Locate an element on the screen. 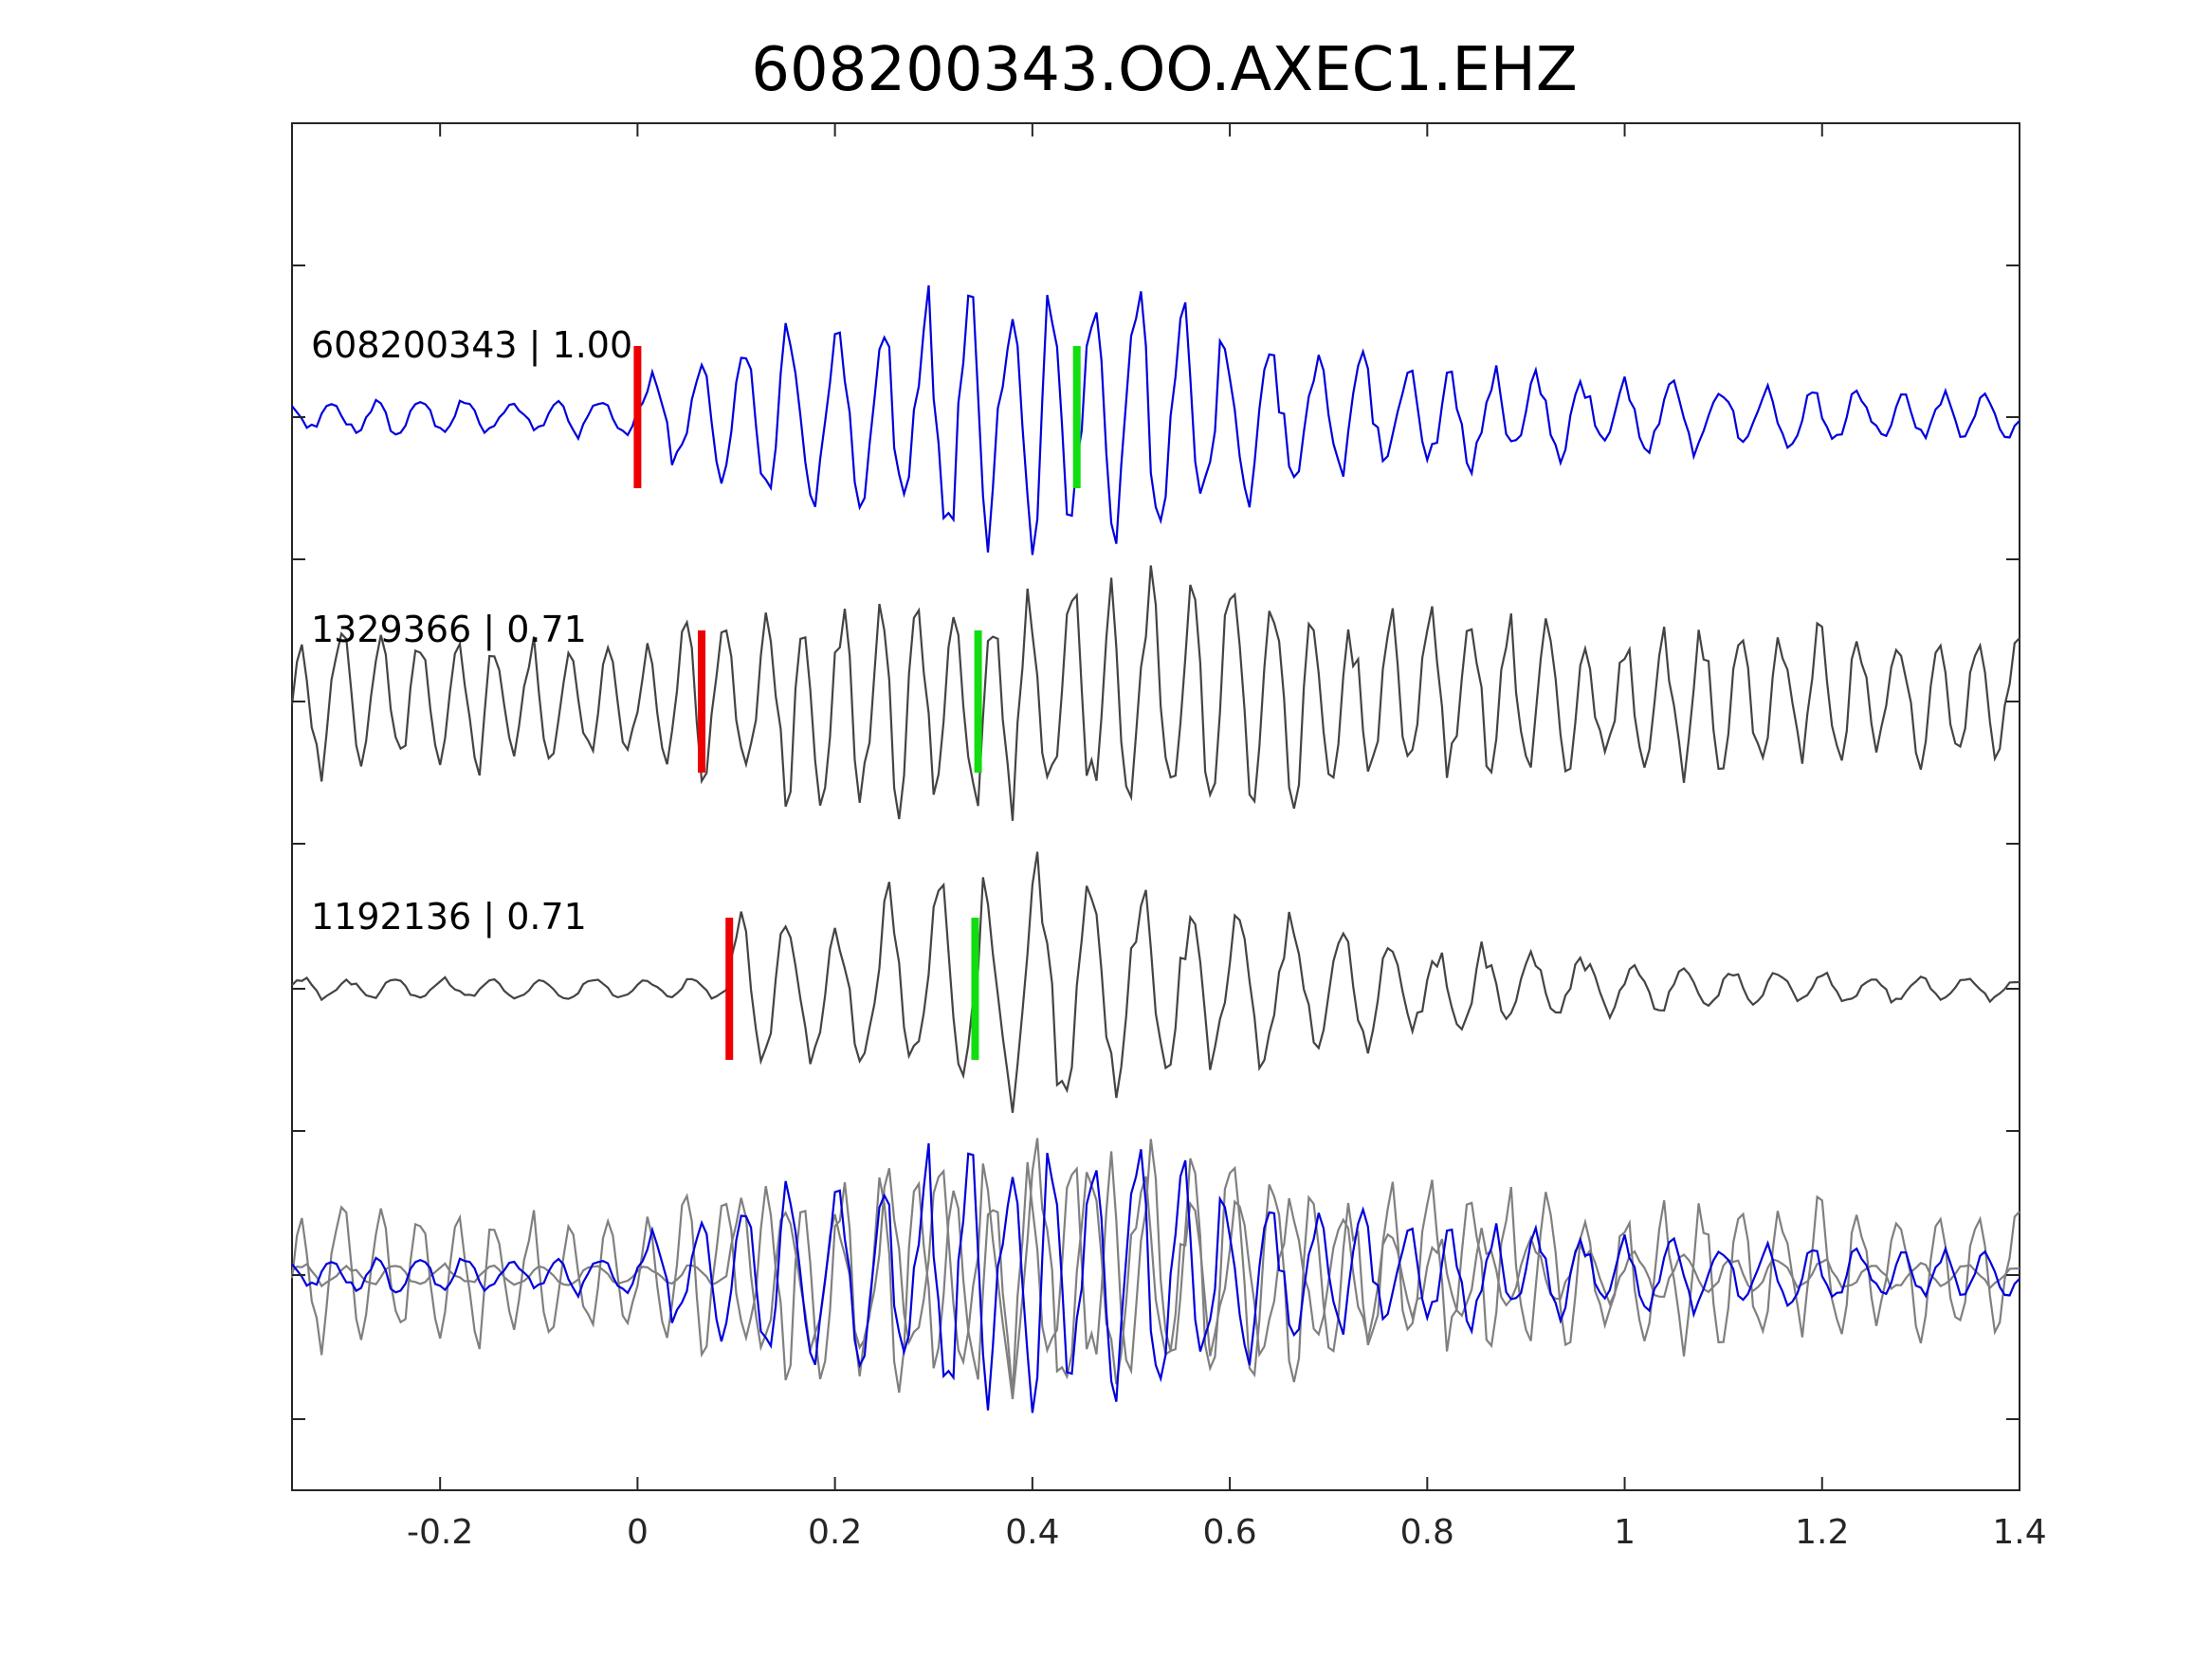 The height and width of the screenshot is (1659, 2212). trace-label-1: 608200343 | 1.00 is located at coordinates (471, 345).